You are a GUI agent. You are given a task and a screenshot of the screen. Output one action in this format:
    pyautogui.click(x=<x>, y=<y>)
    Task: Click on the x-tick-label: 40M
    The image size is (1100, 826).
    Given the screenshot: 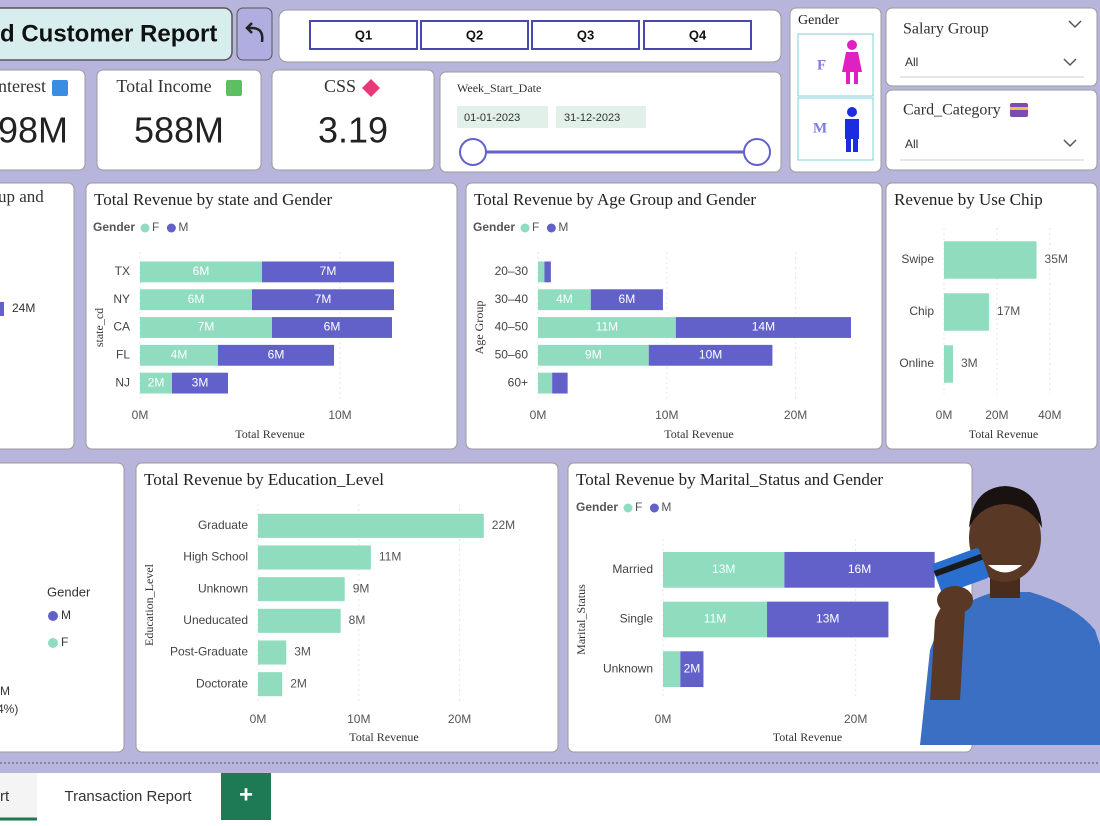 What is the action you would take?
    pyautogui.click(x=1049, y=415)
    